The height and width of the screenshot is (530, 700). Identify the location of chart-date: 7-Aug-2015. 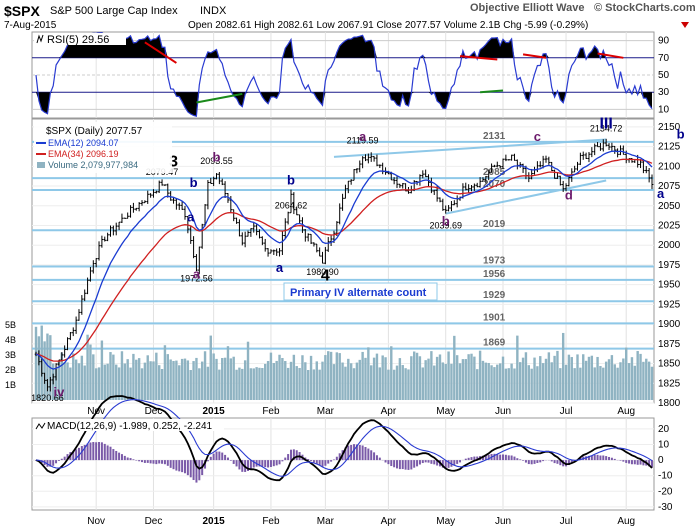
(30, 25).